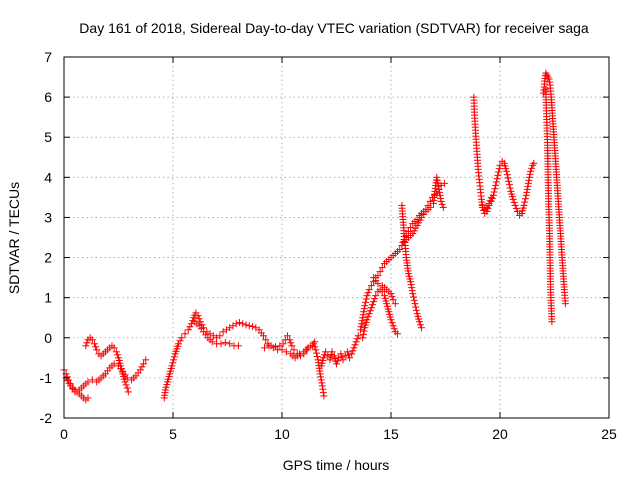 The height and width of the screenshot is (480, 640). Describe the element at coordinates (64, 434) in the screenshot. I see `x-tick-label: 0` at that location.